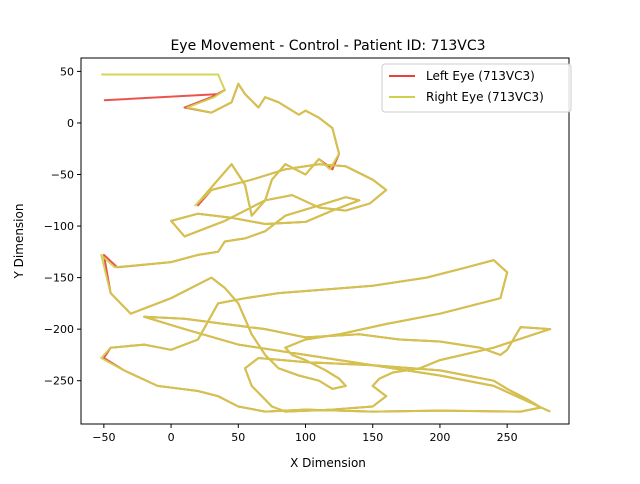  Describe the element at coordinates (59, 329) in the screenshot. I see `y-tick-label: −200` at that location.